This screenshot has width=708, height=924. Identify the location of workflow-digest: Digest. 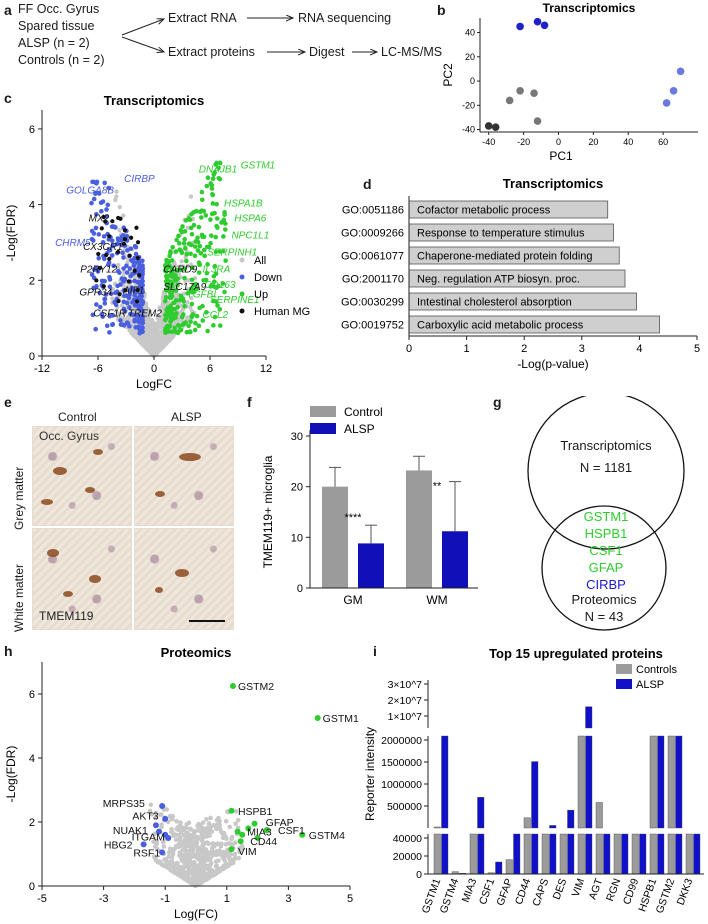
(327, 52).